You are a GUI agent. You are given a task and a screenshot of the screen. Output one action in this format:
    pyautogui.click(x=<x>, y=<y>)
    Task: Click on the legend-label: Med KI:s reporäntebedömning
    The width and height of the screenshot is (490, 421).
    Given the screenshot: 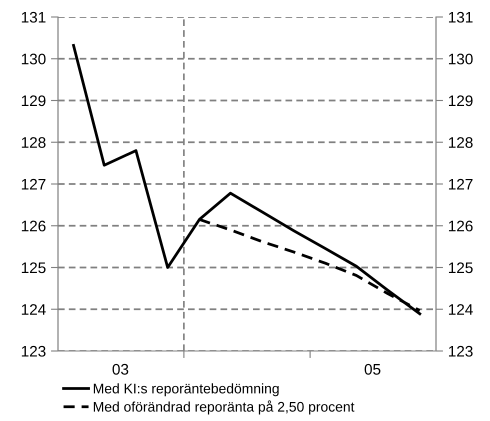 What is the action you would take?
    pyautogui.click(x=186, y=389)
    